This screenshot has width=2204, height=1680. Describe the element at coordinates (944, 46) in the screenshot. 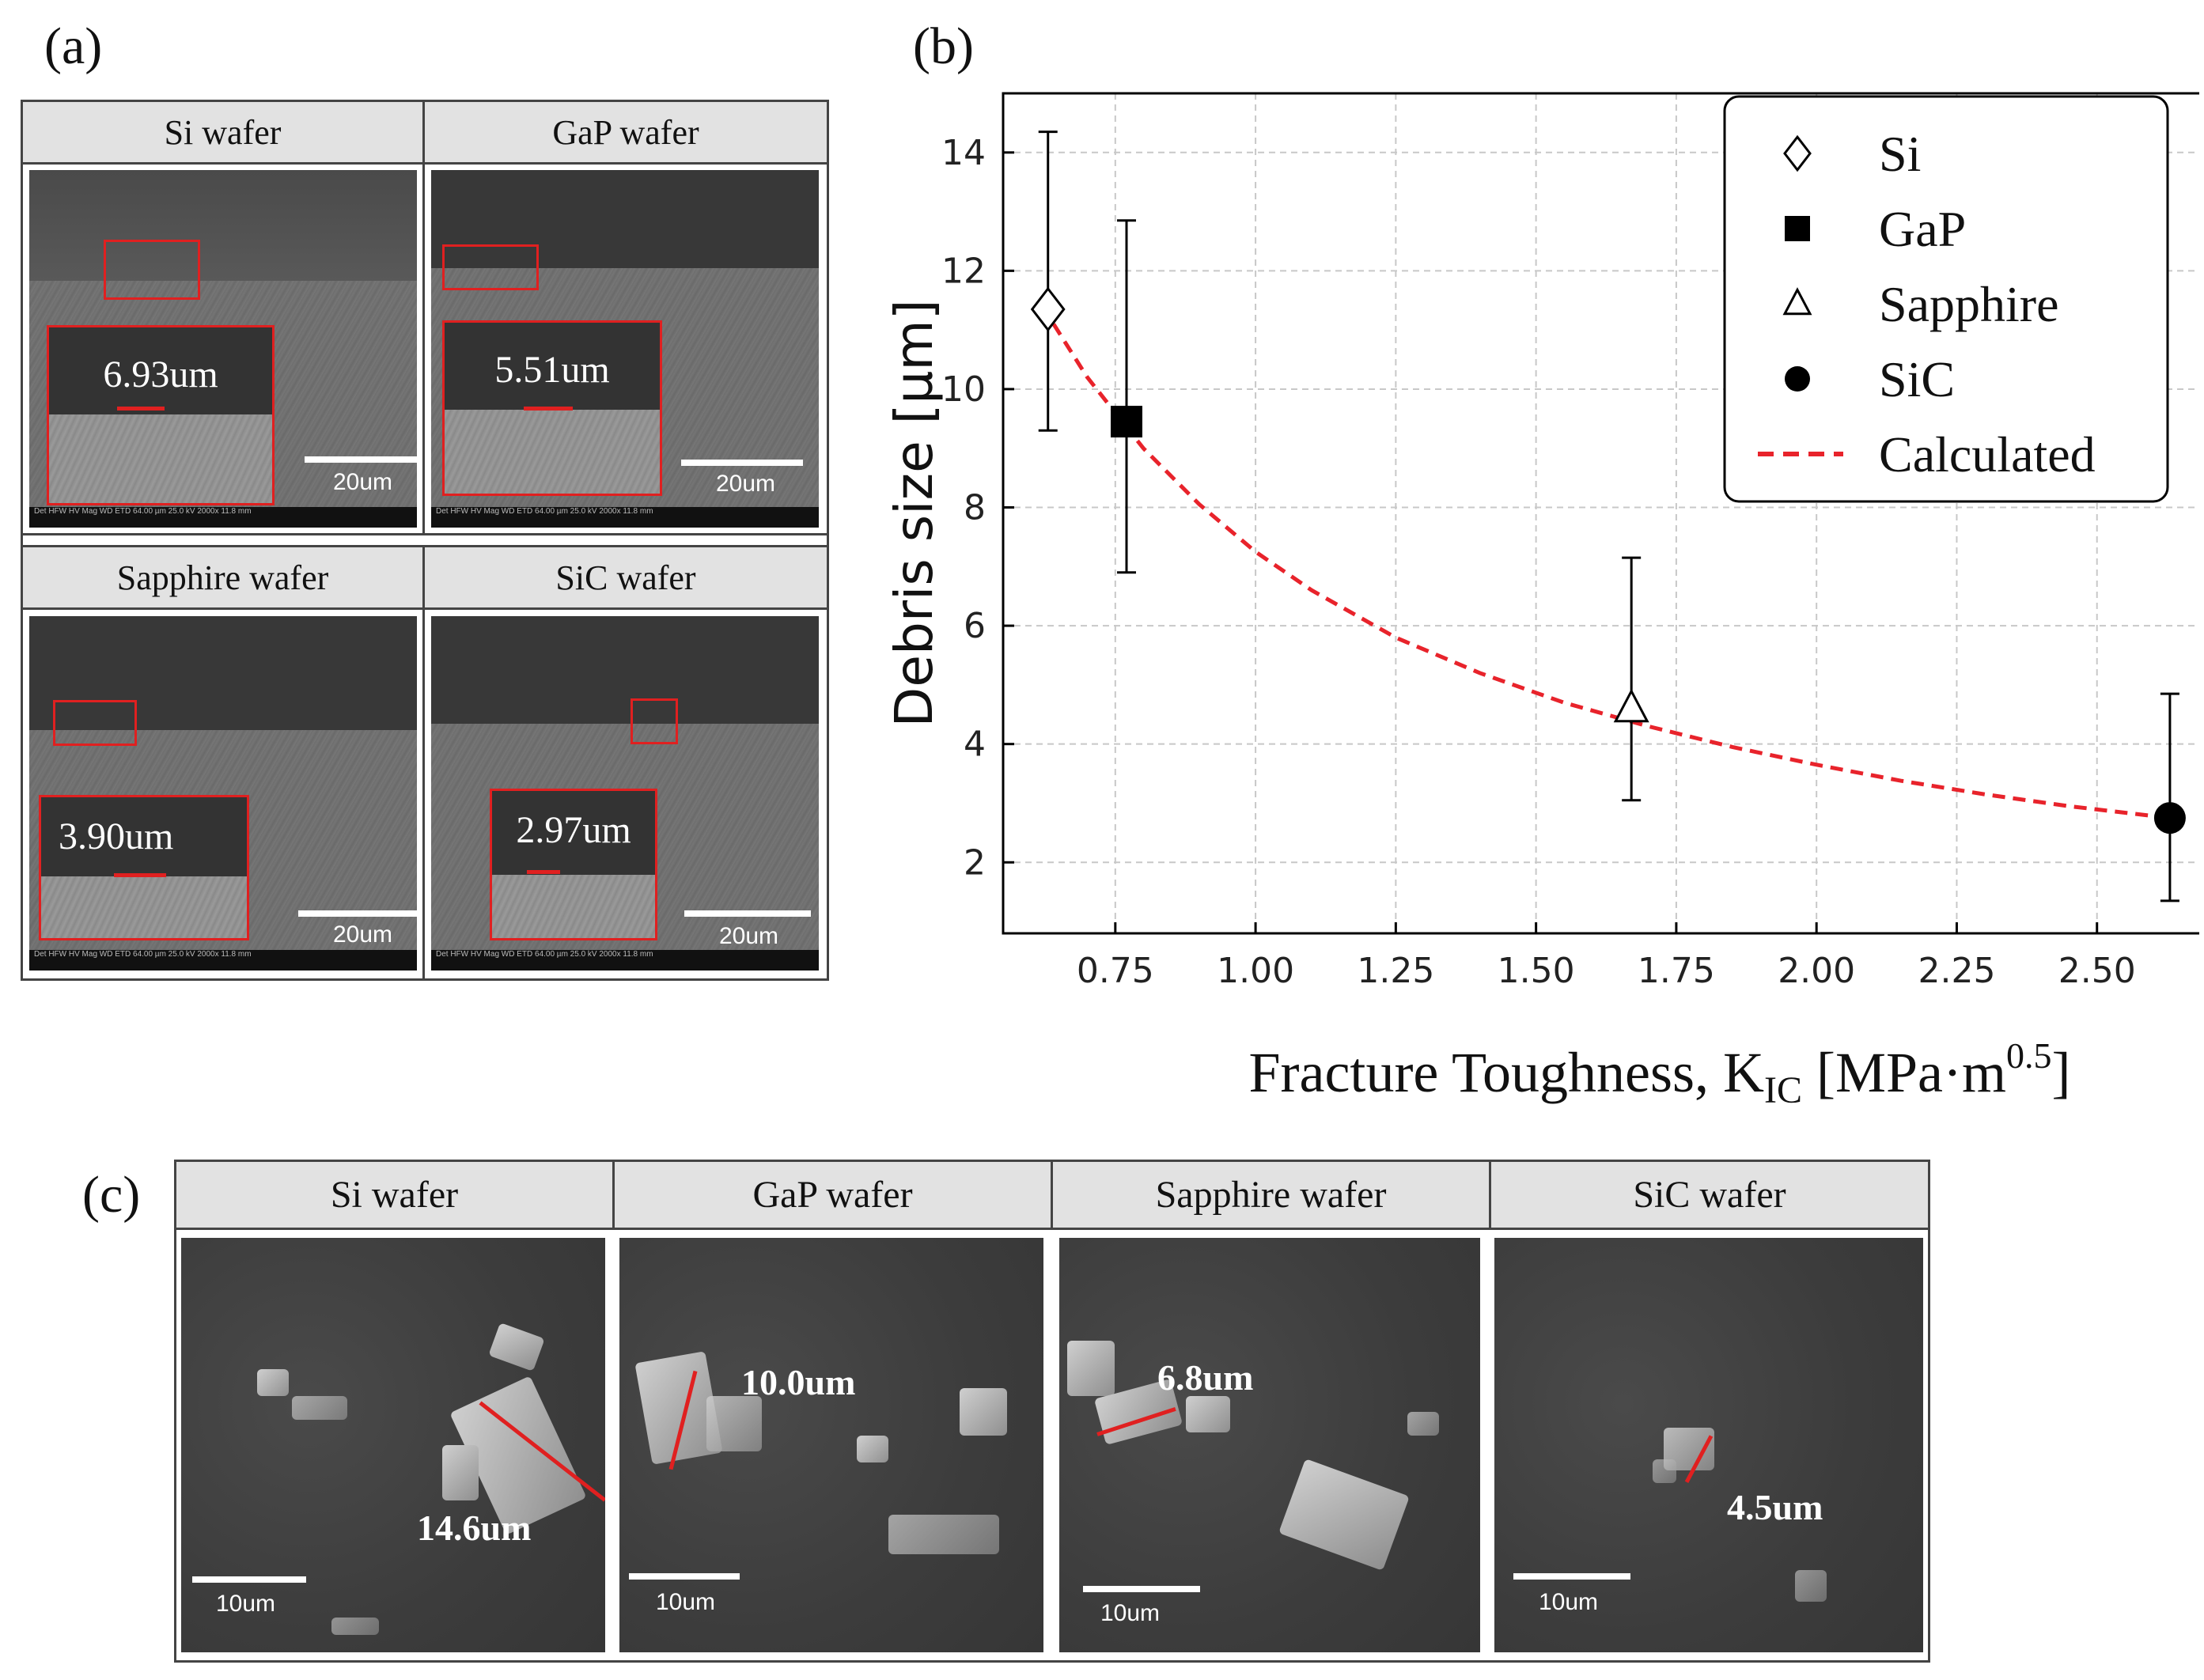

I see `panel-label-b: (b)` at that location.